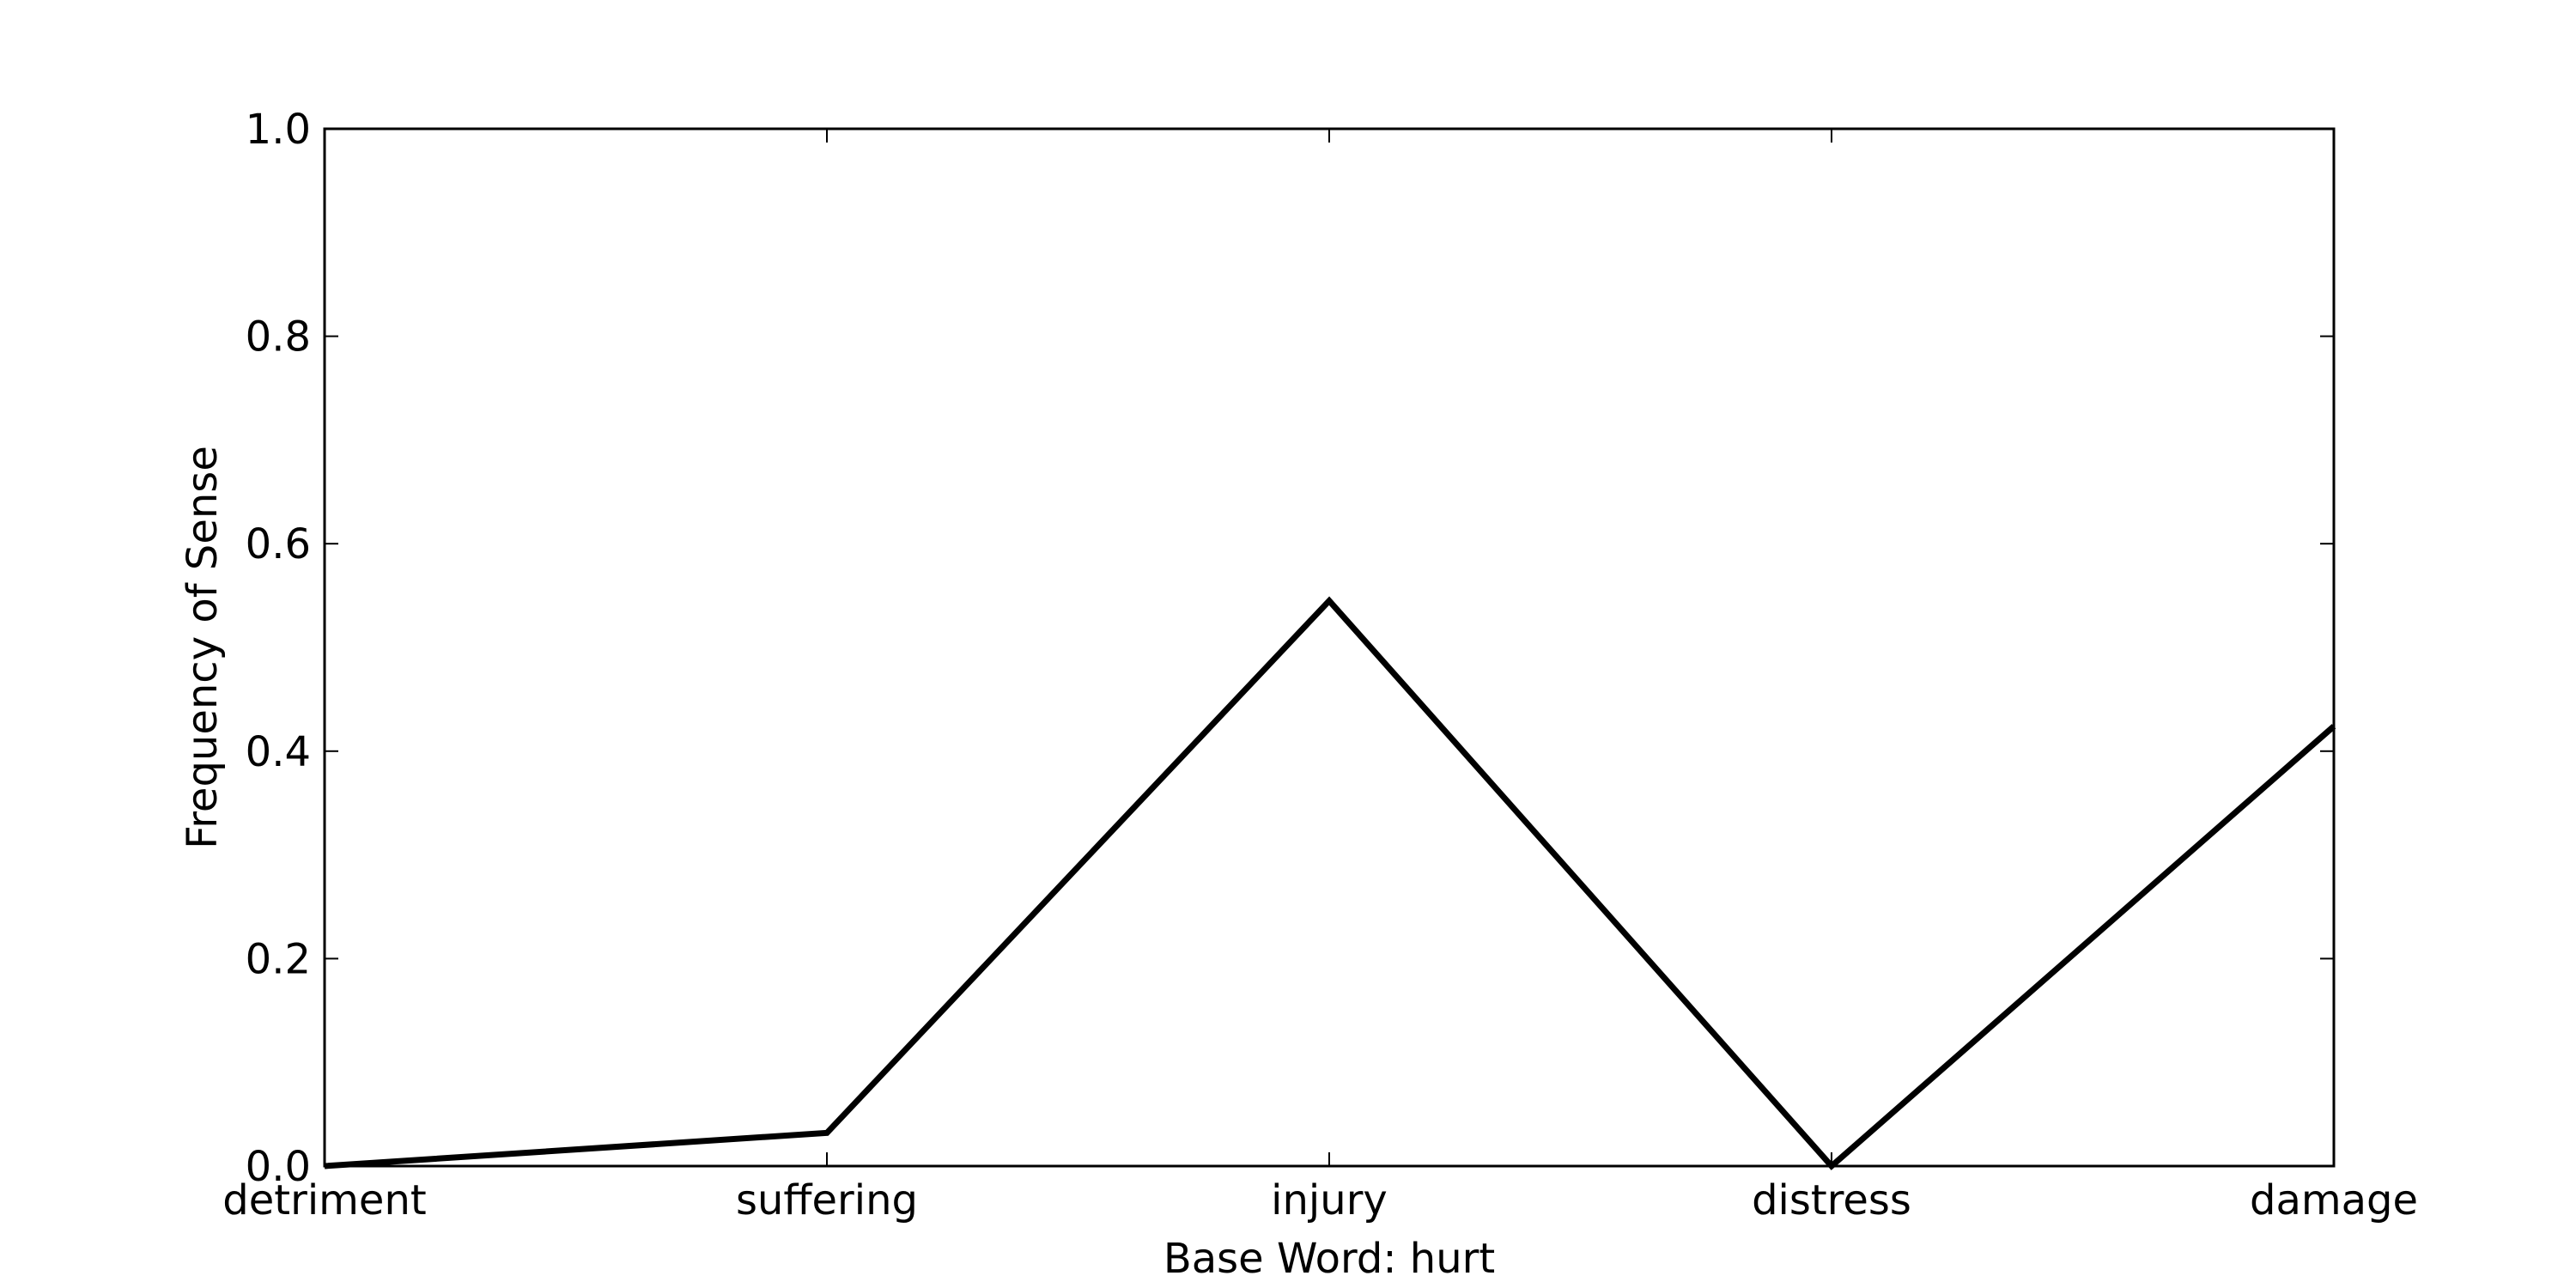 The image size is (2576, 1288). Describe the element at coordinates (279, 130) in the screenshot. I see `y-tick-label: 1.0` at that location.